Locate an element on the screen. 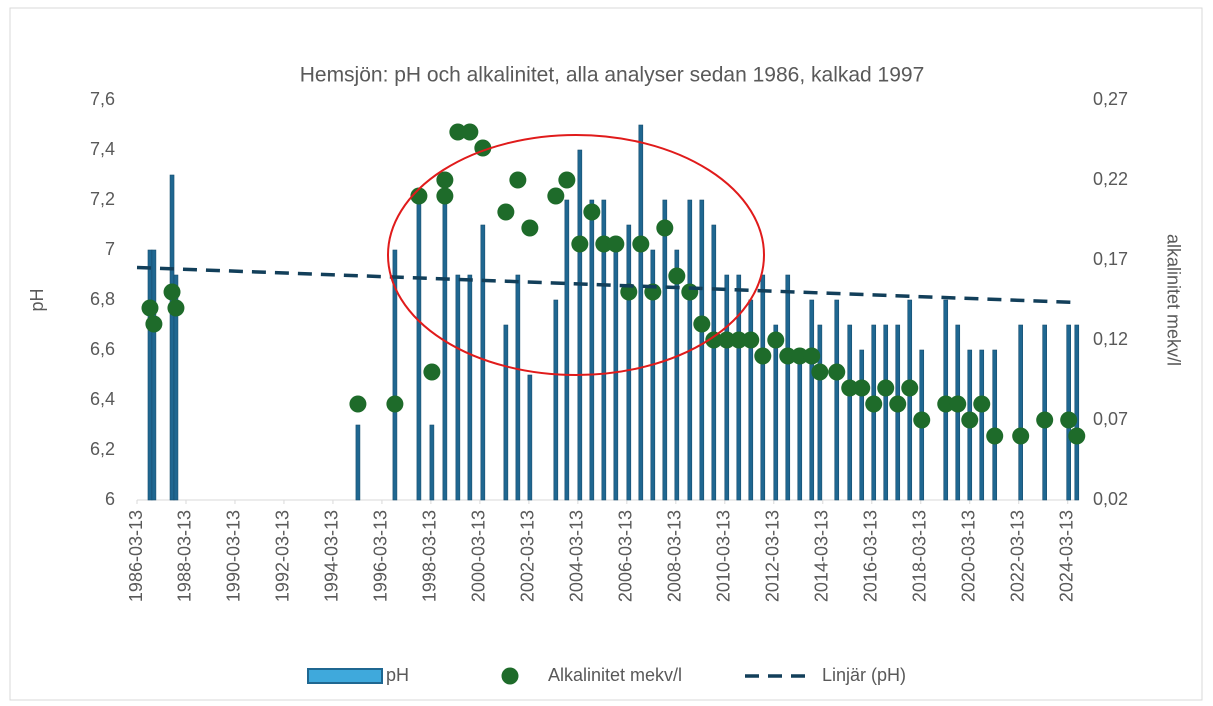  x-tick-label: 2010-03-13 is located at coordinates (724, 556).